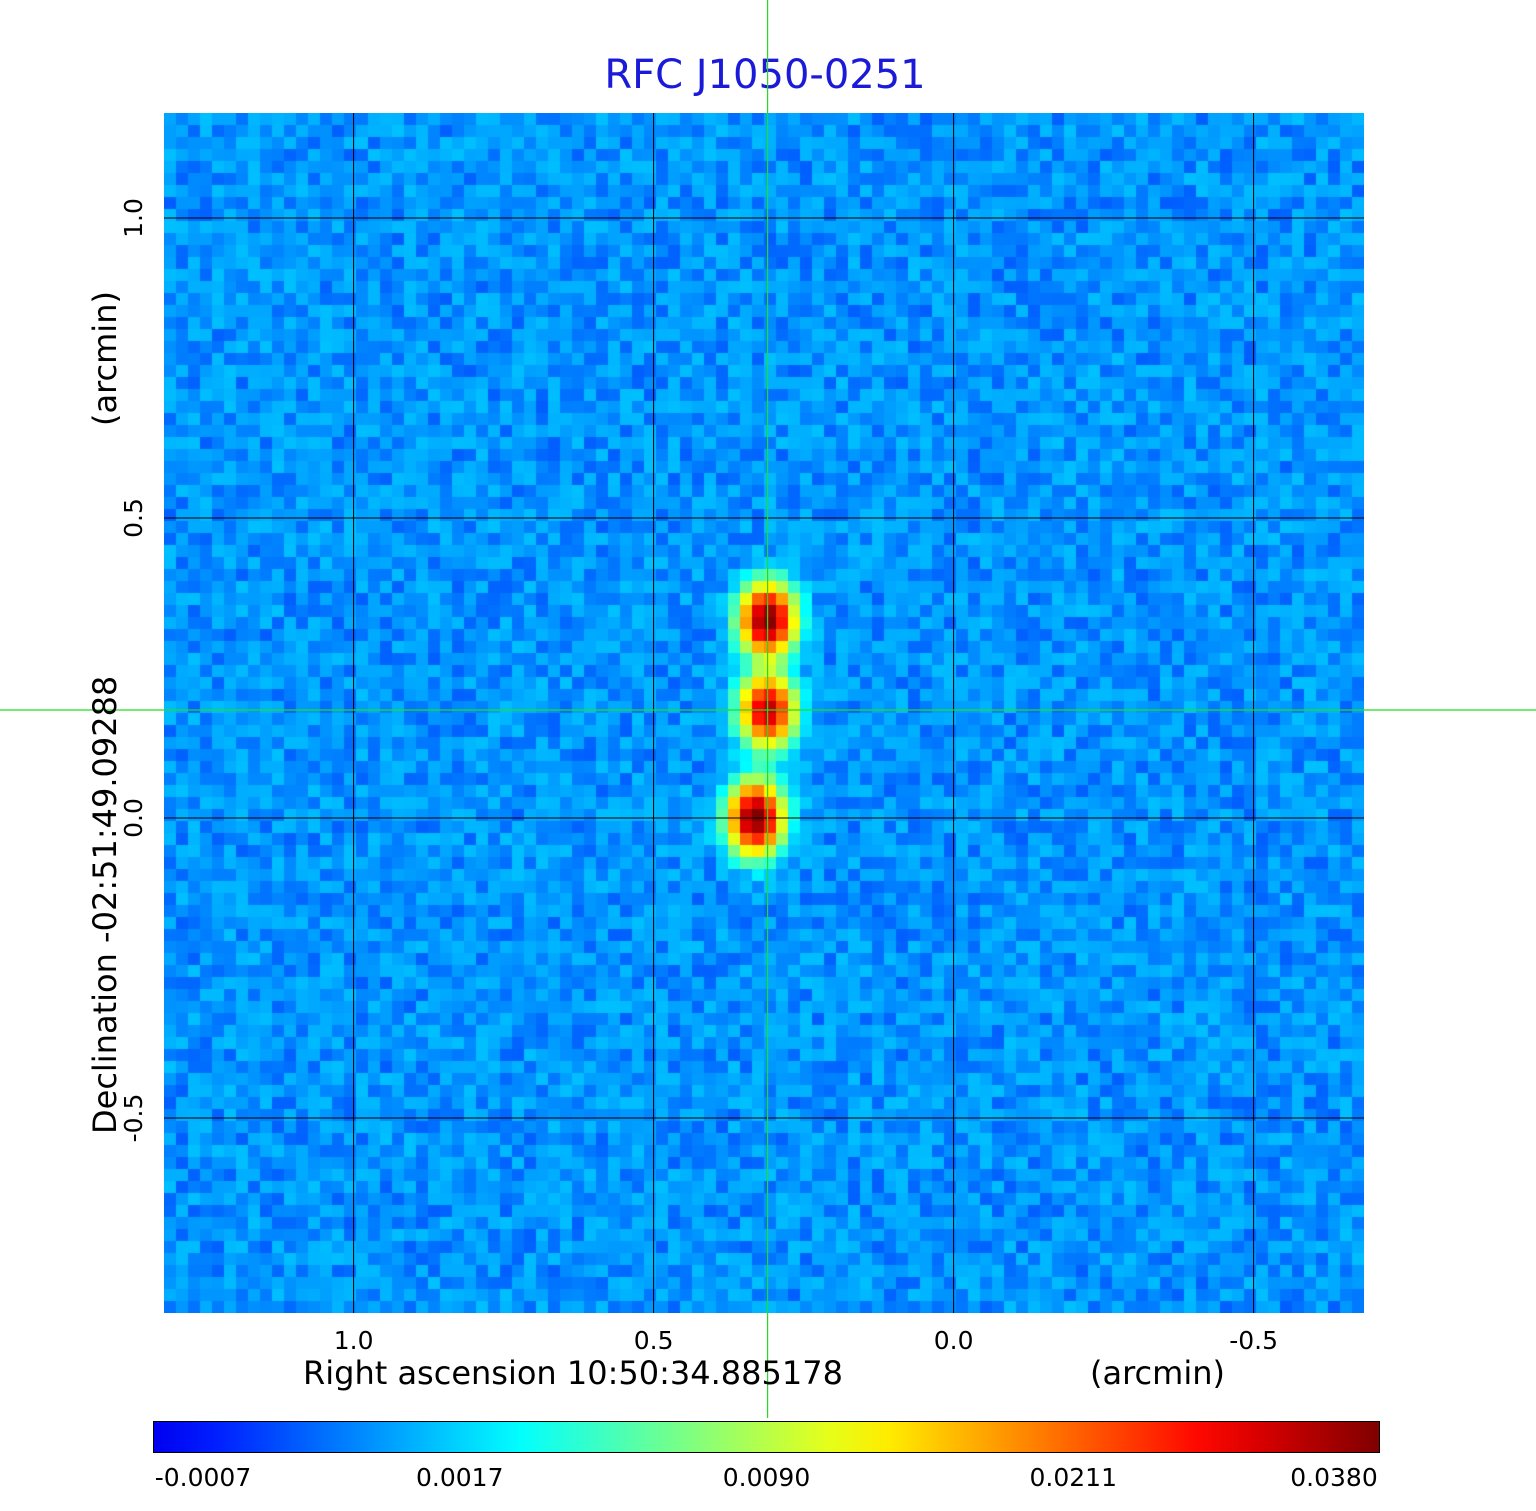  Describe the element at coordinates (1073, 1477) in the screenshot. I see `colorbar-label: 0.0211` at that location.